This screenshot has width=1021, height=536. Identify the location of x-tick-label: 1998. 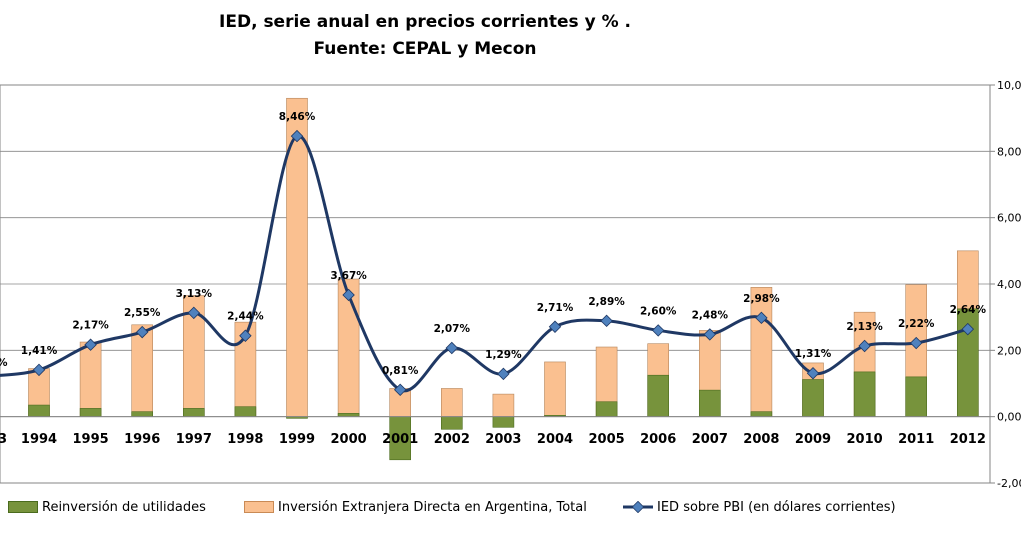
(245, 439).